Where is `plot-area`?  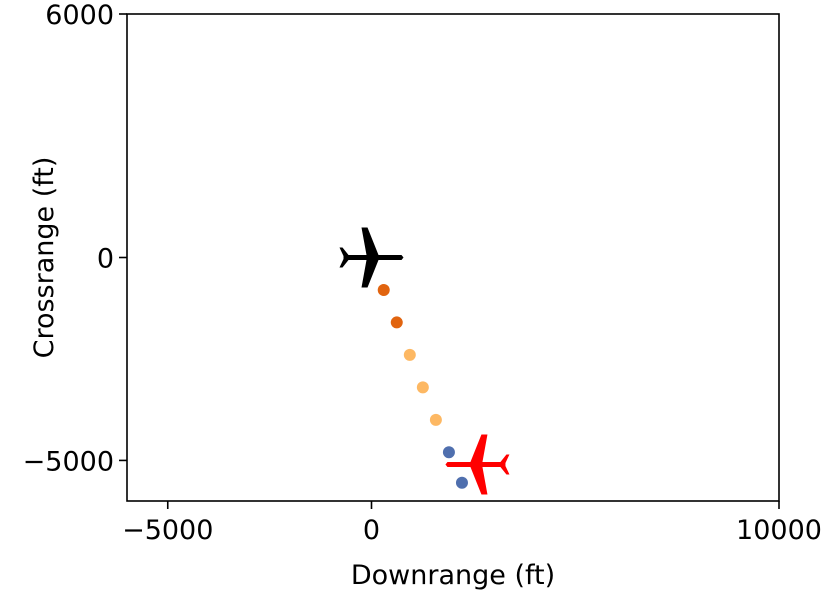
plot-area is located at coordinates (424, 361).